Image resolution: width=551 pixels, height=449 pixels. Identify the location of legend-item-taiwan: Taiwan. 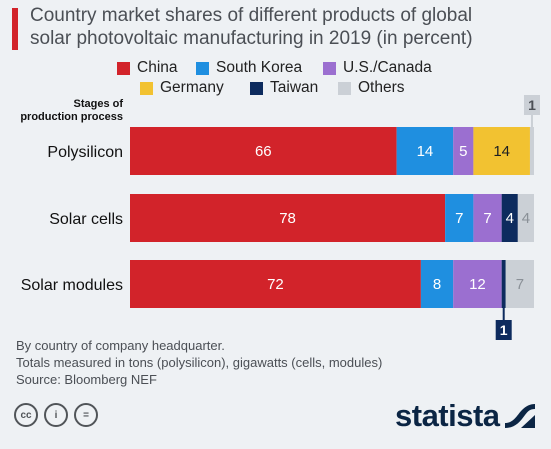
(284, 88).